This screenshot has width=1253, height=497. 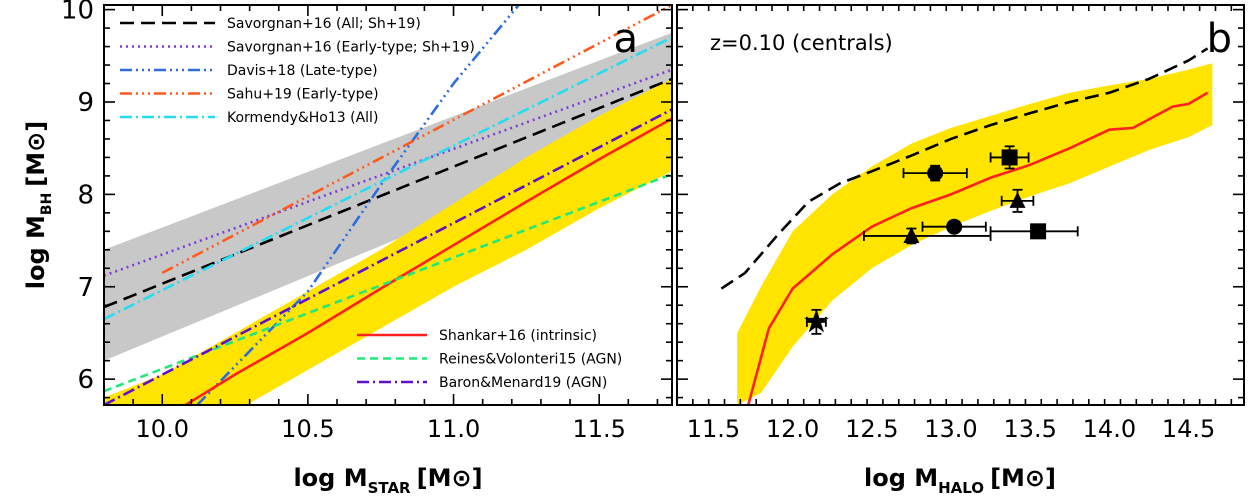 I want to click on panel-a-y-tick-label: 8, so click(x=85, y=195).